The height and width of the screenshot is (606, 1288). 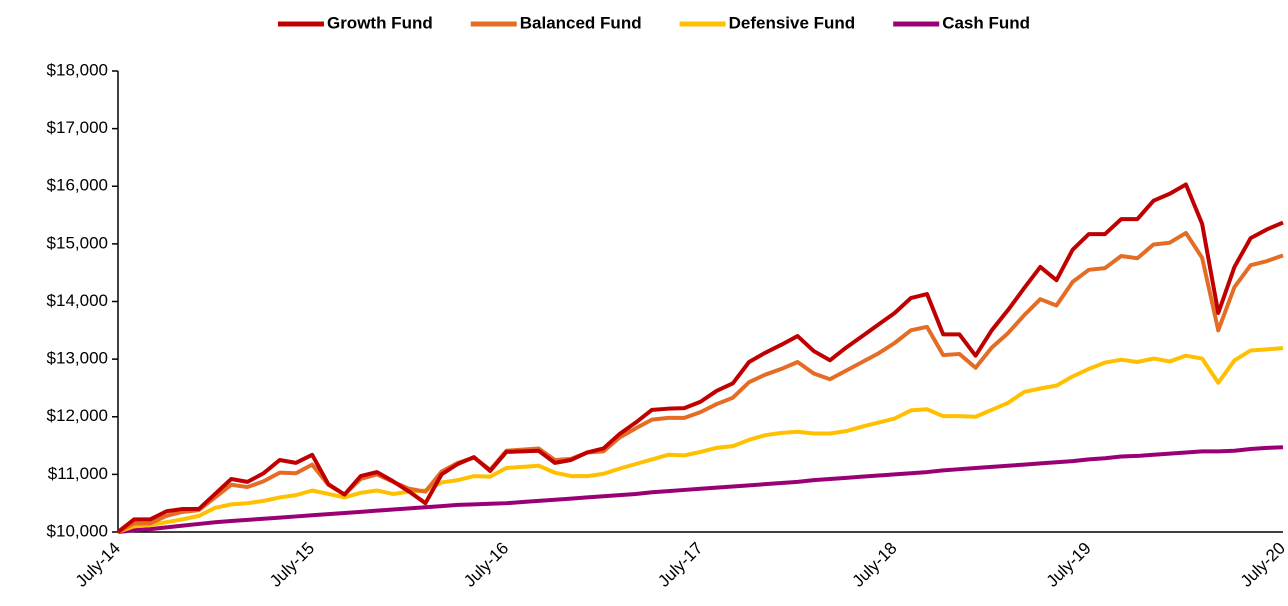 I want to click on y-tick-label: $15,000, so click(x=77, y=242).